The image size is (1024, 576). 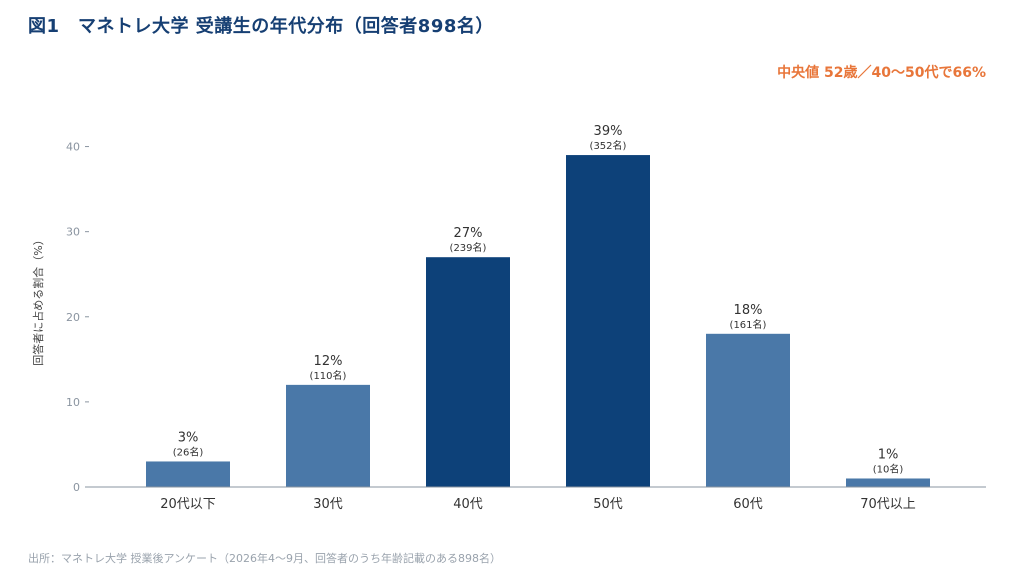 What do you see at coordinates (888, 454) in the screenshot?
I see `bar-value-label: 1%` at bounding box center [888, 454].